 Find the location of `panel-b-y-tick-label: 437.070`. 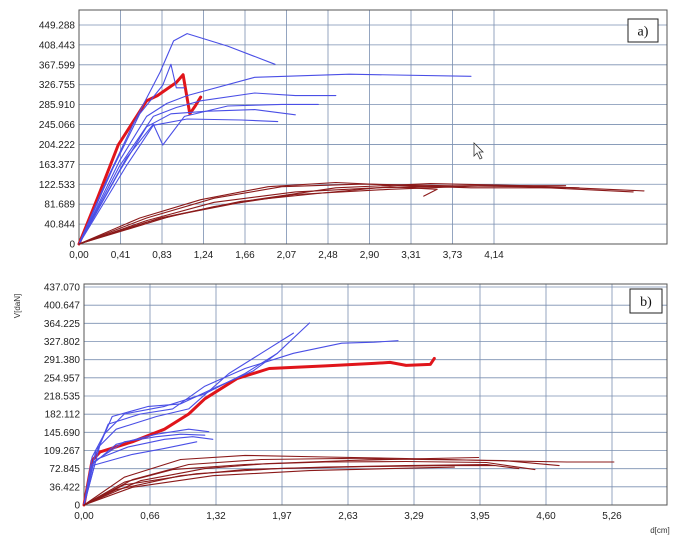

panel-b-y-tick-label: 437.070 is located at coordinates (62, 288).